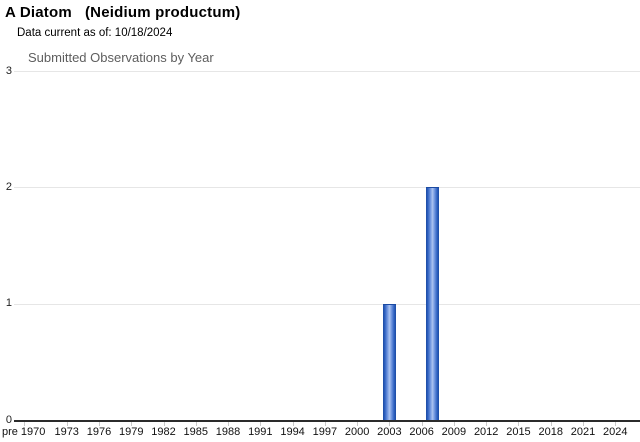 The image size is (640, 442). Describe the element at coordinates (615, 432) in the screenshot. I see `x-axis-label: 2024` at that location.